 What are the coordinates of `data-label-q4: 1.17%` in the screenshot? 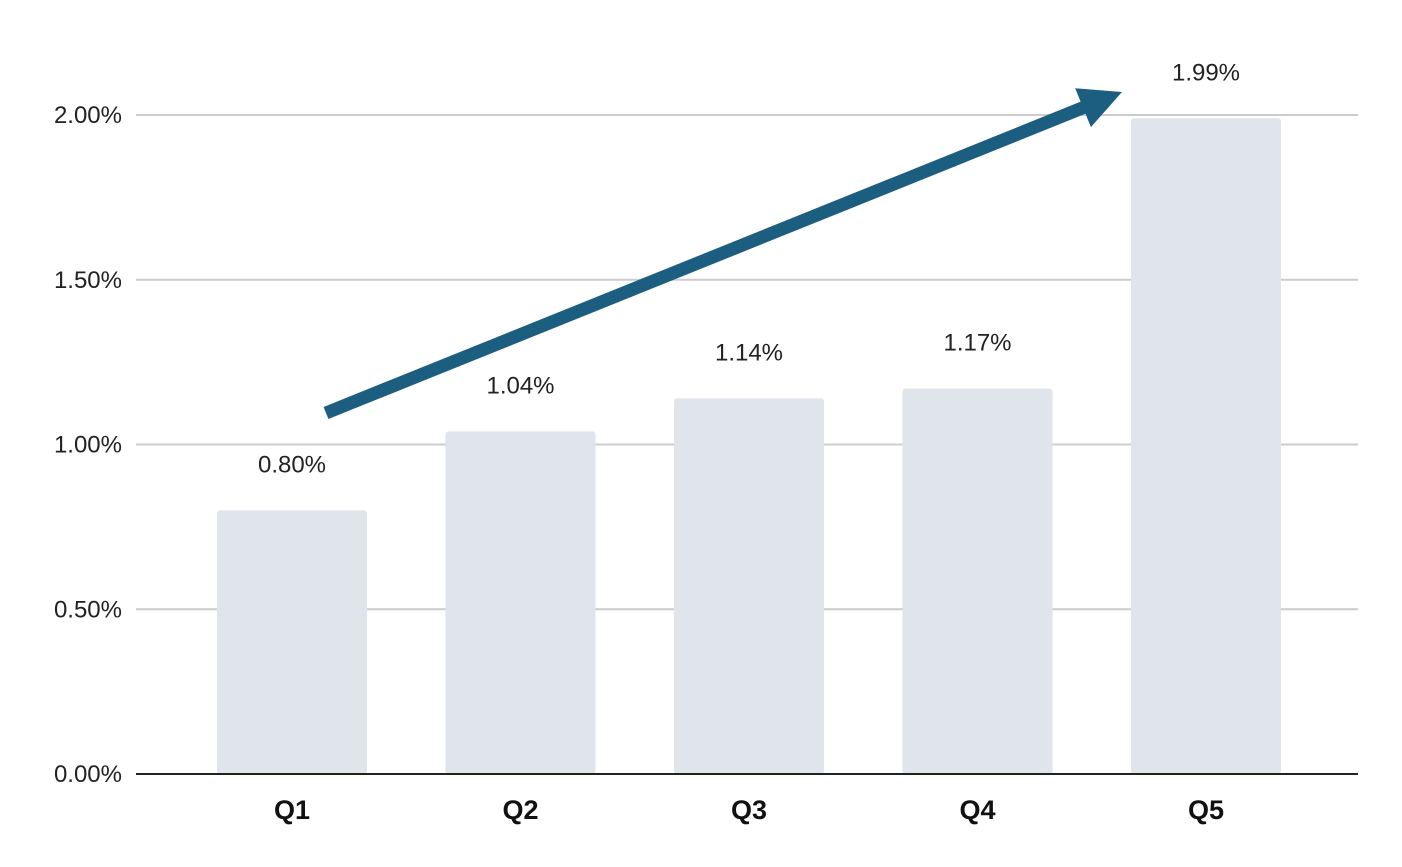 It's located at (977, 342).